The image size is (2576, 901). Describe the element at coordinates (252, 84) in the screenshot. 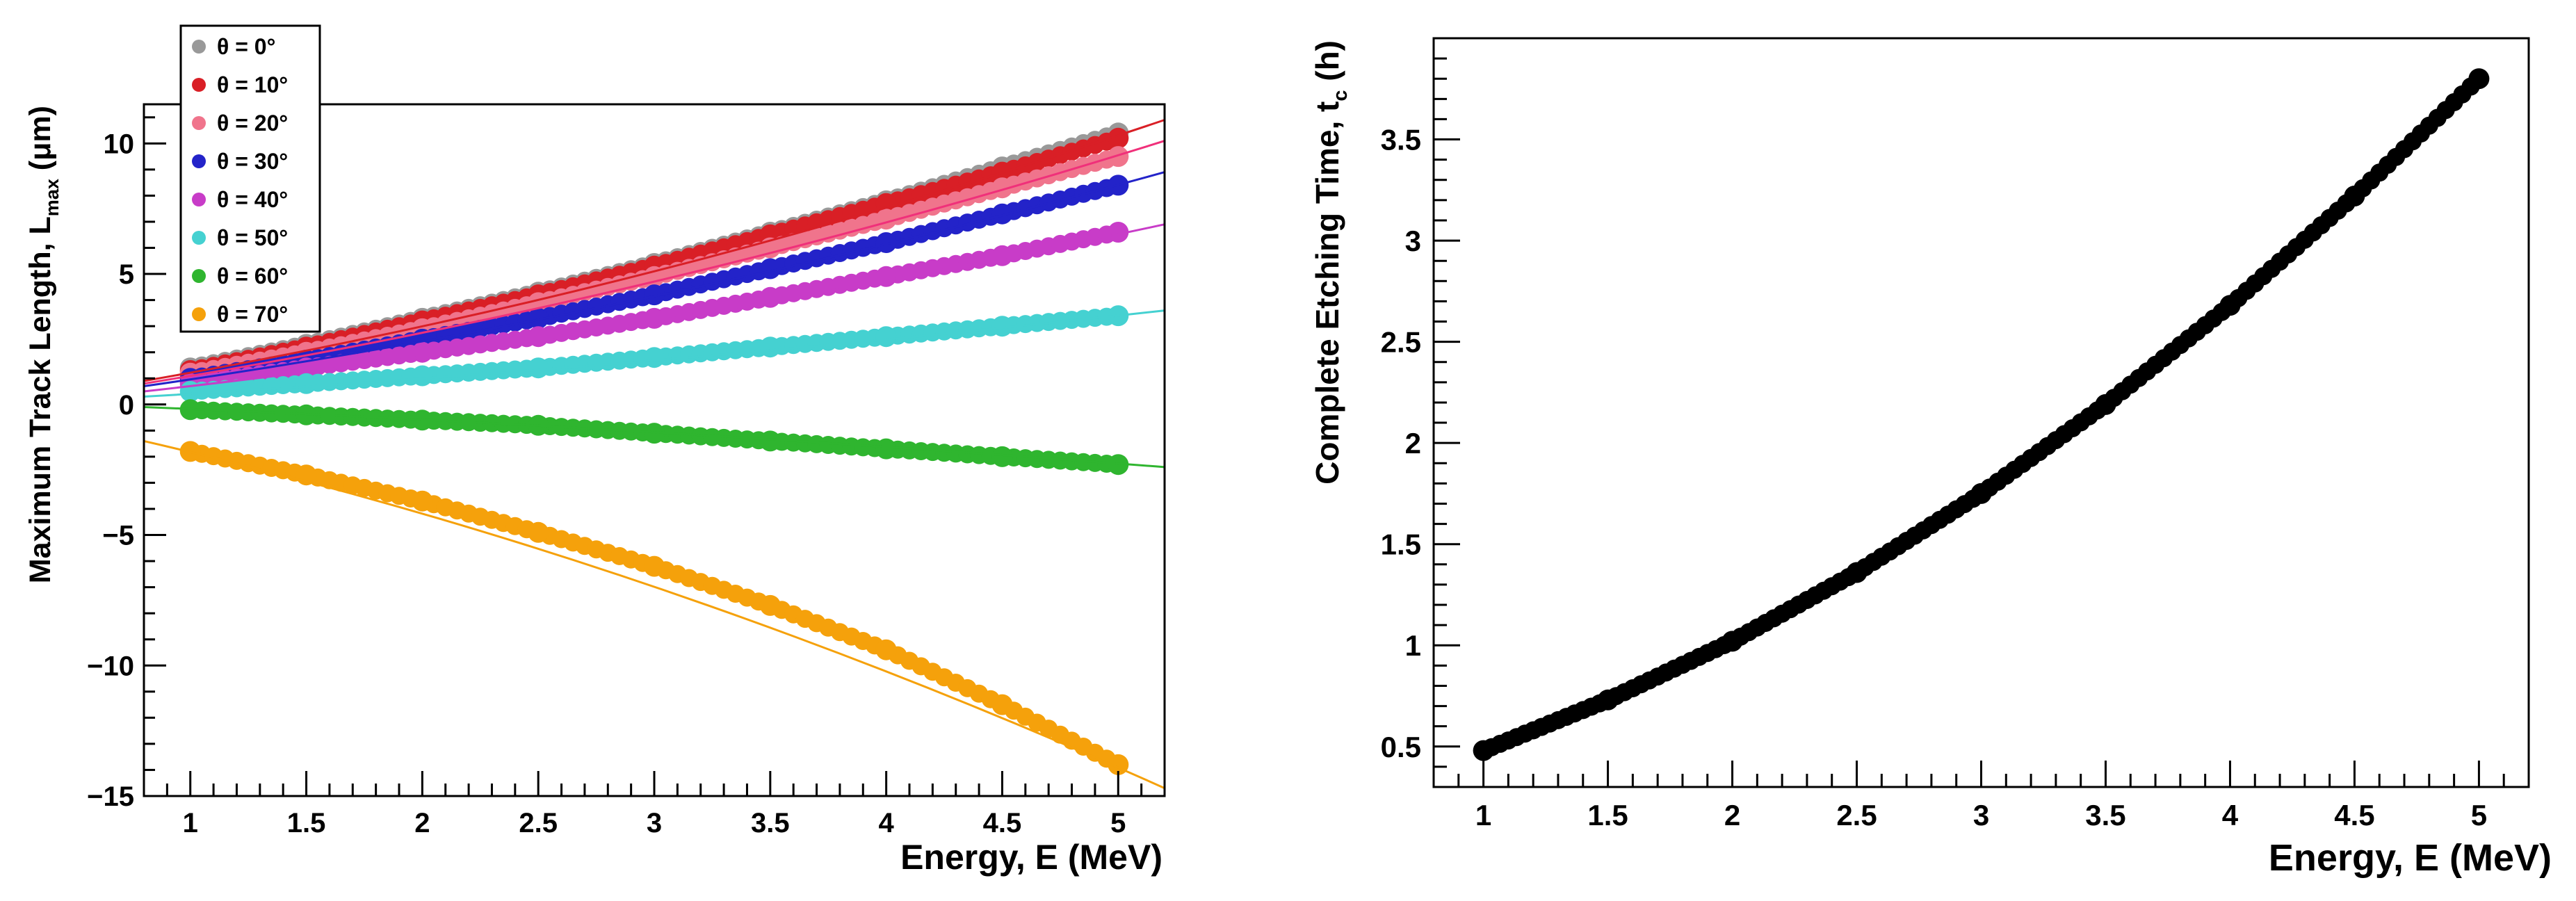

I see `legend-label: θ = 10°` at that location.